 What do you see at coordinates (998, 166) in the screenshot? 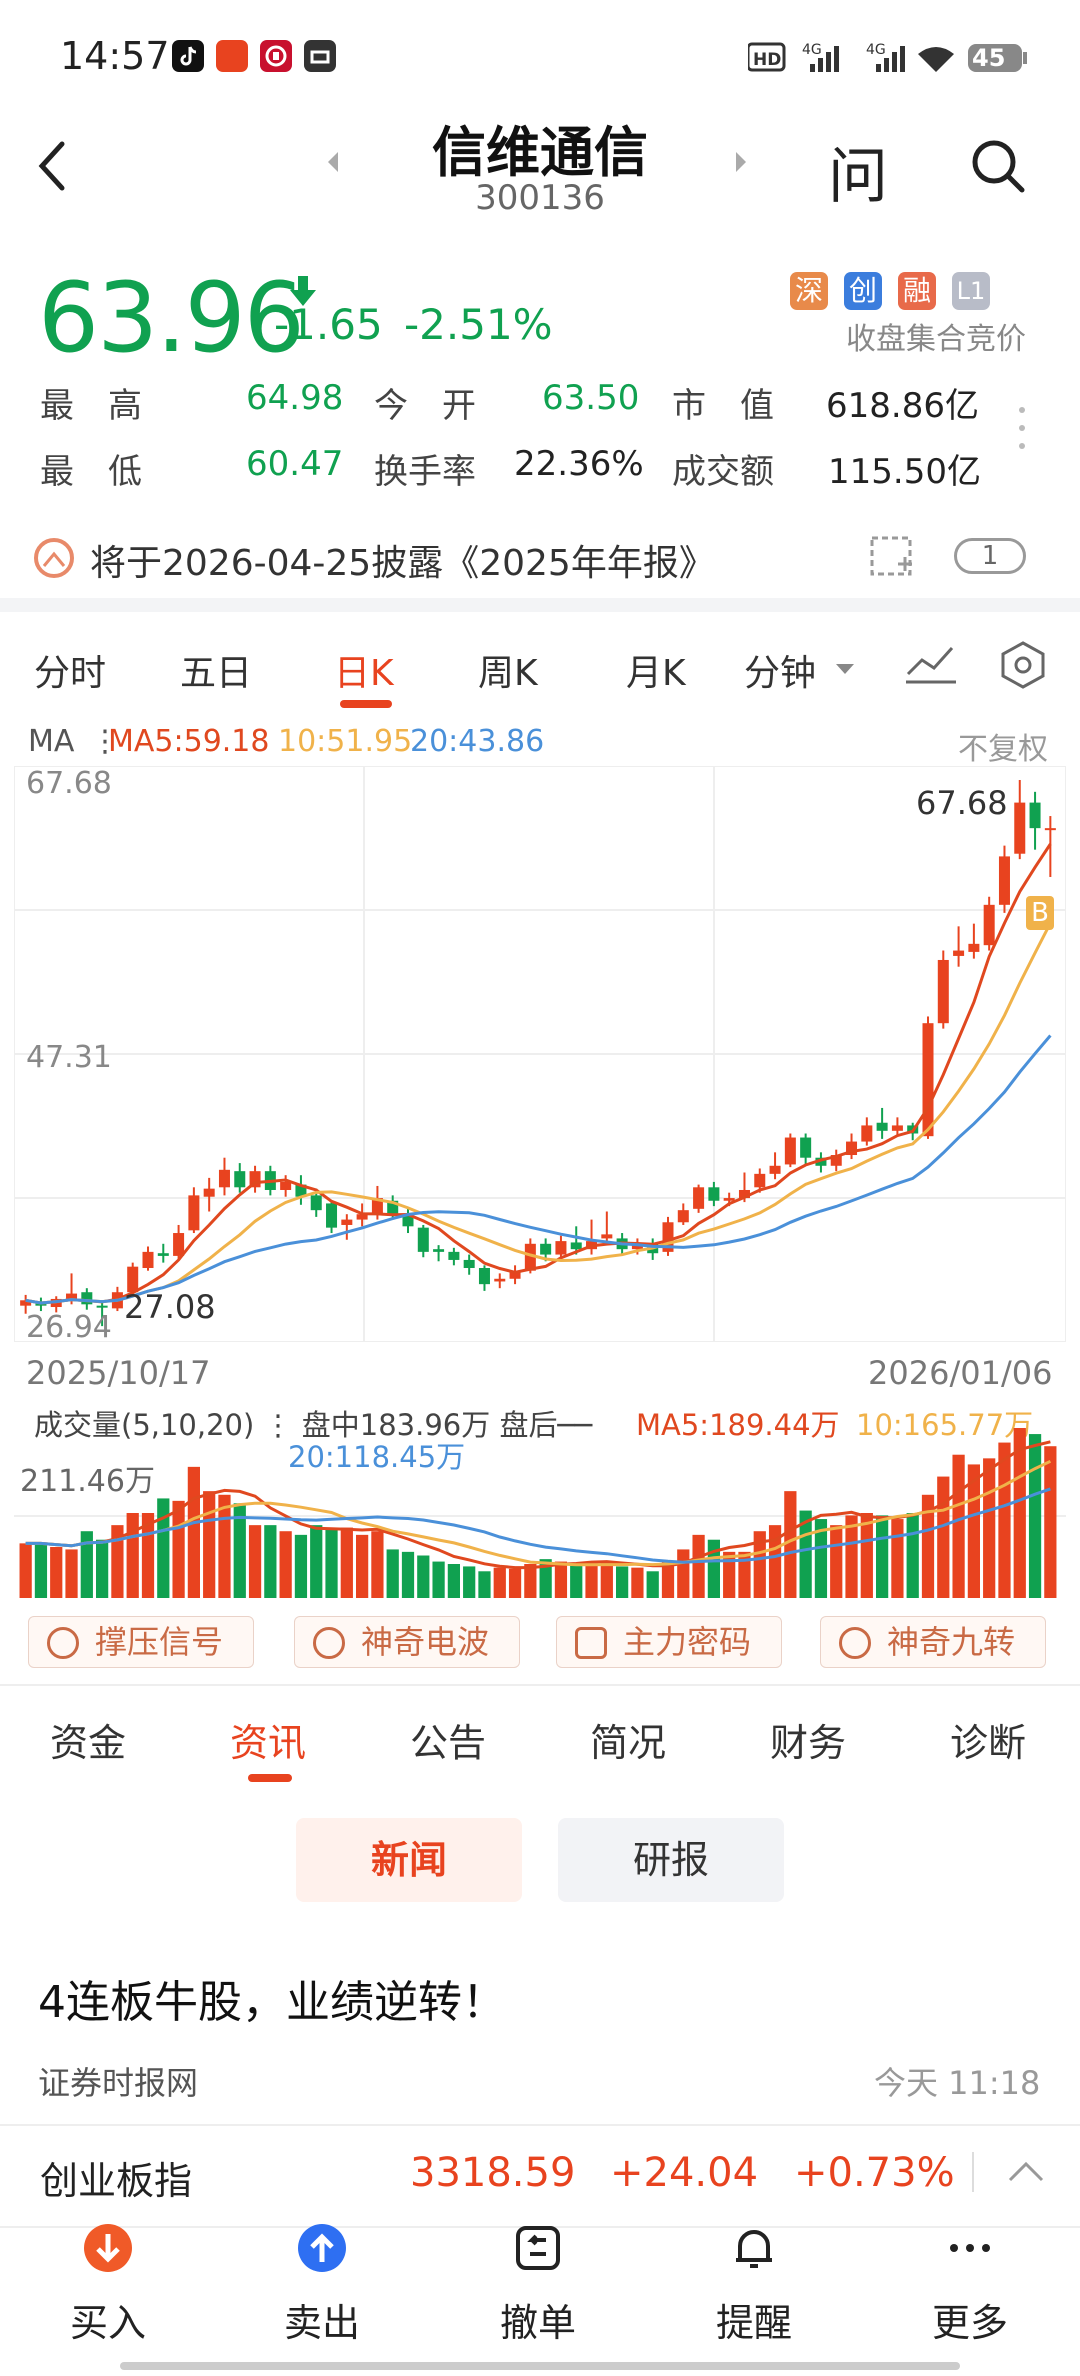
I see `search-icon` at bounding box center [998, 166].